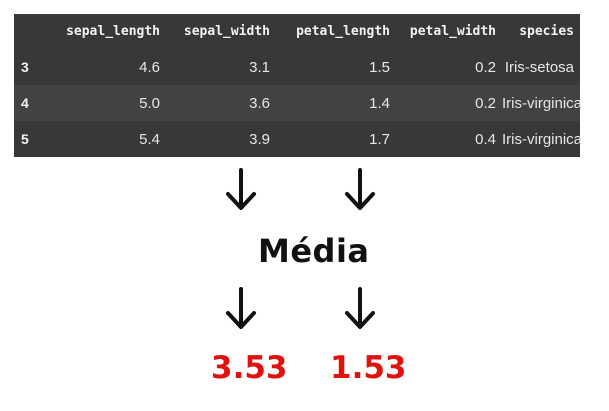 The height and width of the screenshot is (411, 609). I want to click on header-sepal-width: sepal_width, so click(226, 31).